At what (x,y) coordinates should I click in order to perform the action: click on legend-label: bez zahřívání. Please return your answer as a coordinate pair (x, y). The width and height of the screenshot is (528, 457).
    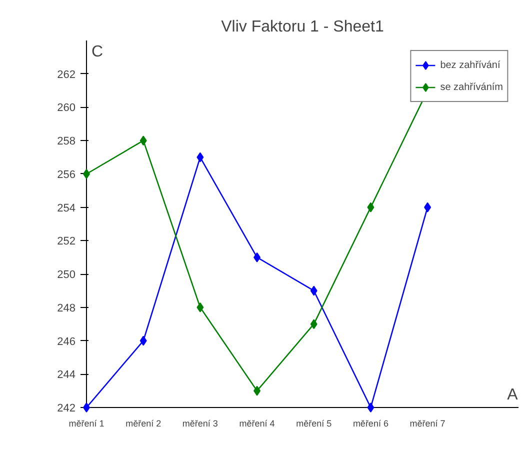
    Looking at the image, I should click on (470, 65).